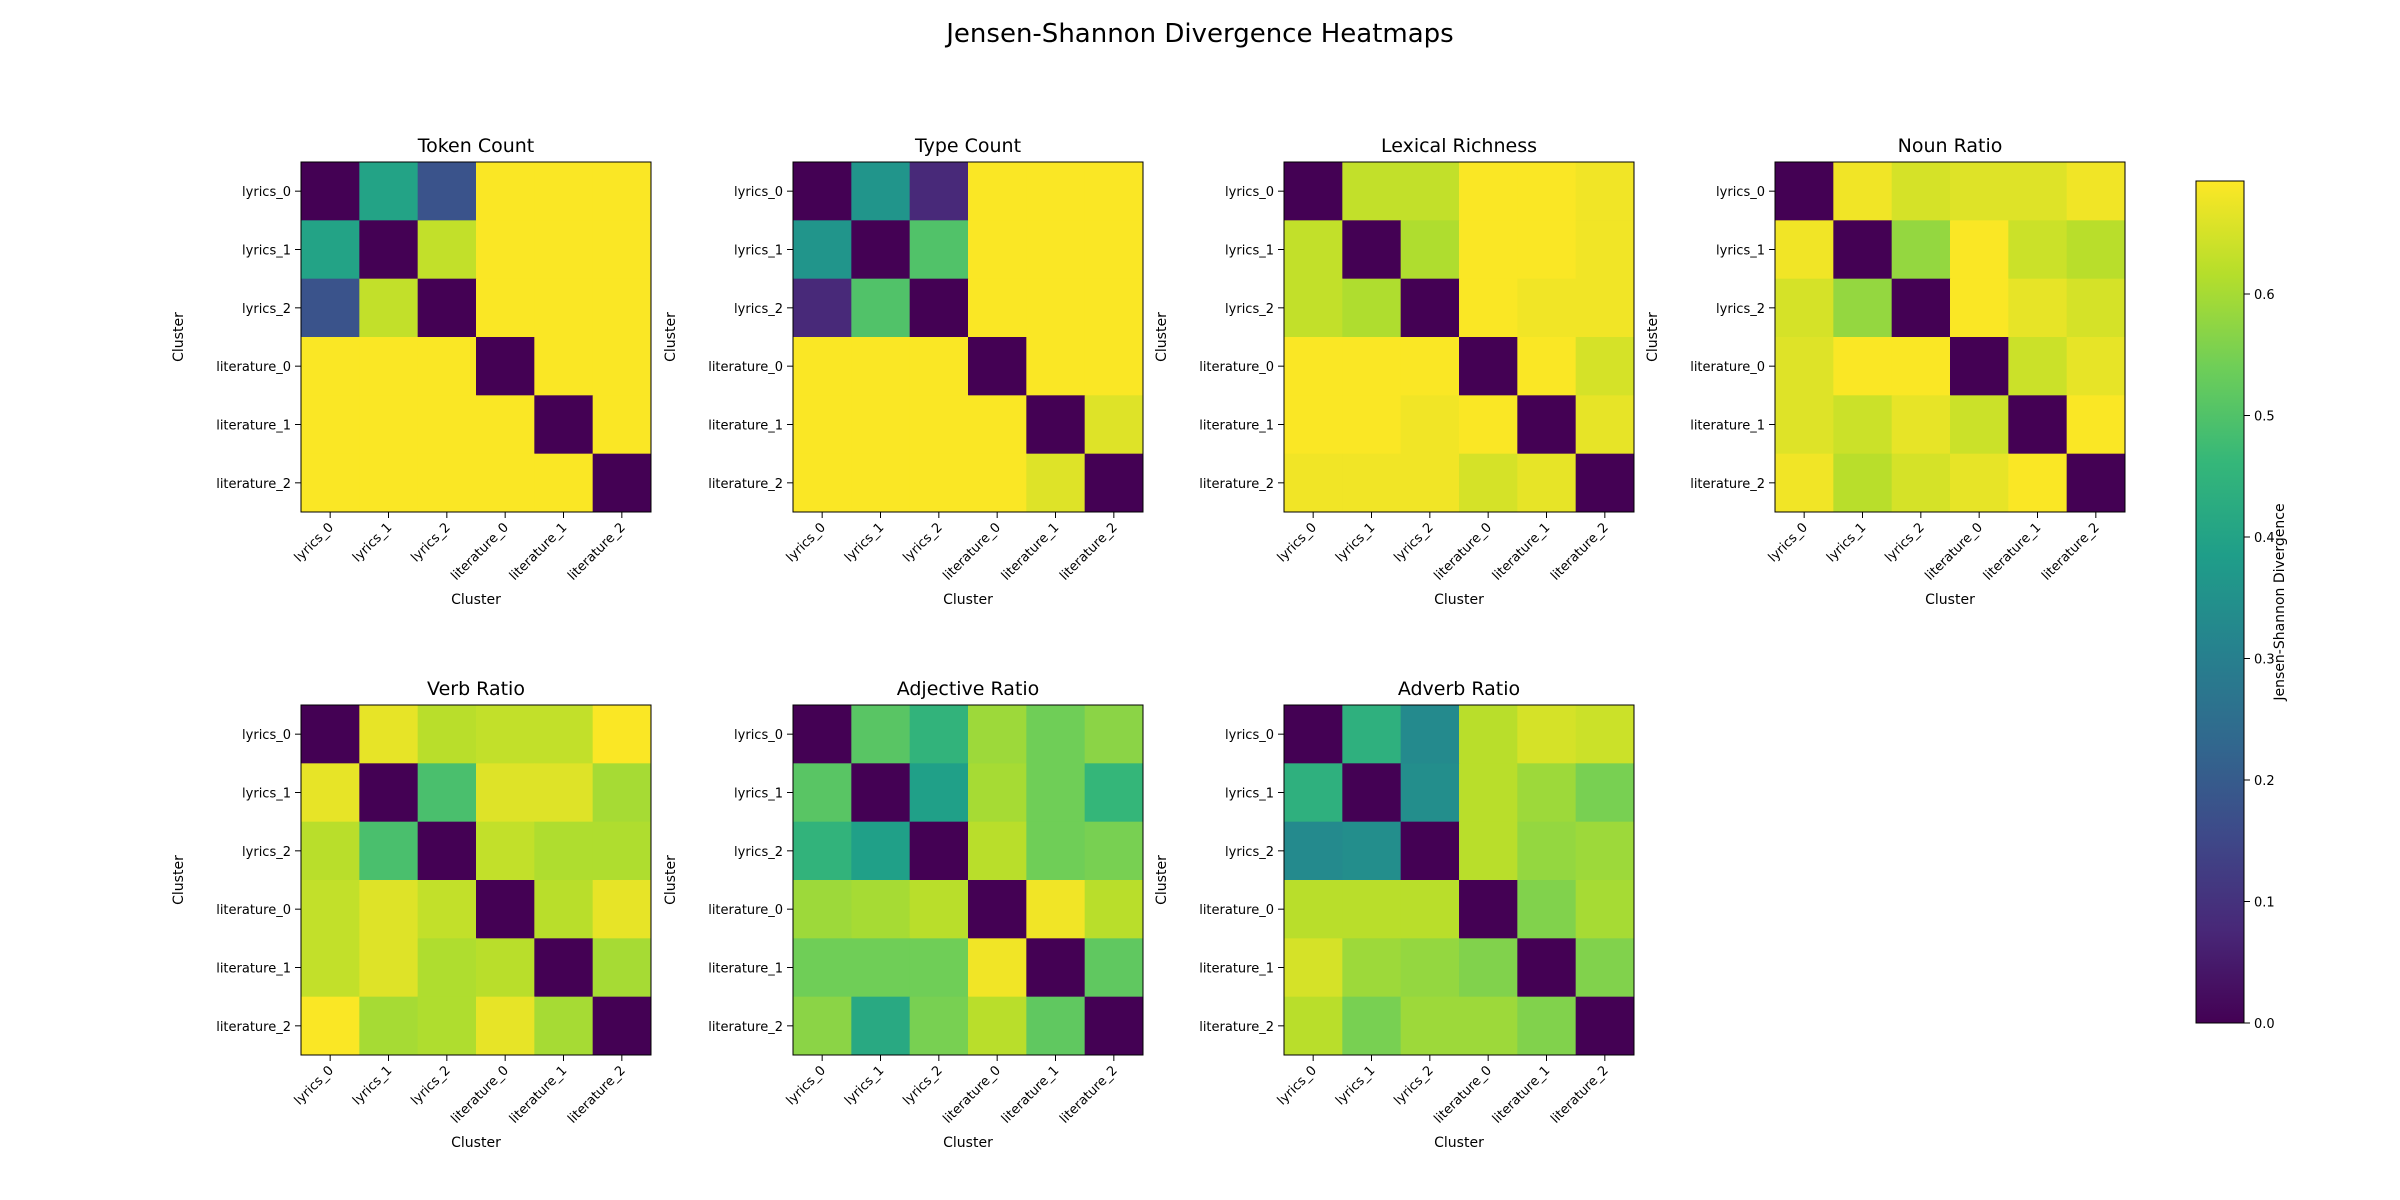 The width and height of the screenshot is (2400, 1200). I want to click on colorbar-tick-label: 0.3, so click(2264, 659).